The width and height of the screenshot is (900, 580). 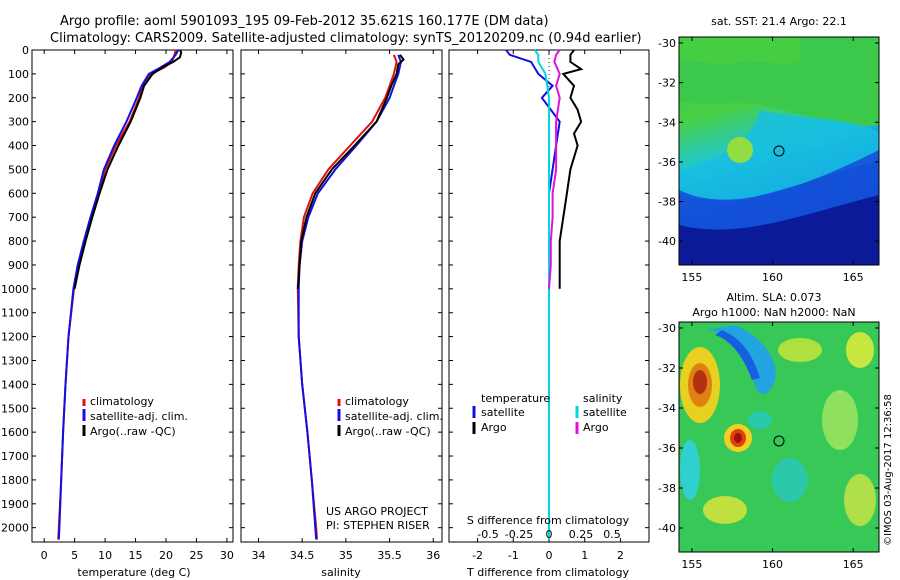 I want to click on y-tick-label: 1600, so click(x=15, y=432).